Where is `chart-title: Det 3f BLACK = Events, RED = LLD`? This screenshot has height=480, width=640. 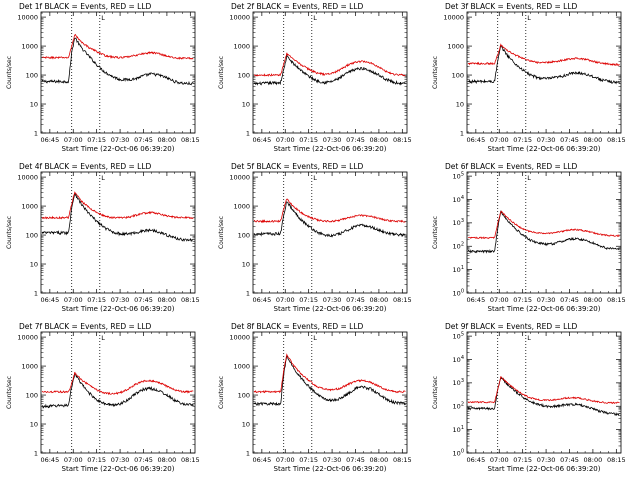 chart-title: Det 3f BLACK = Events, RED = LLD is located at coordinates (511, 6).